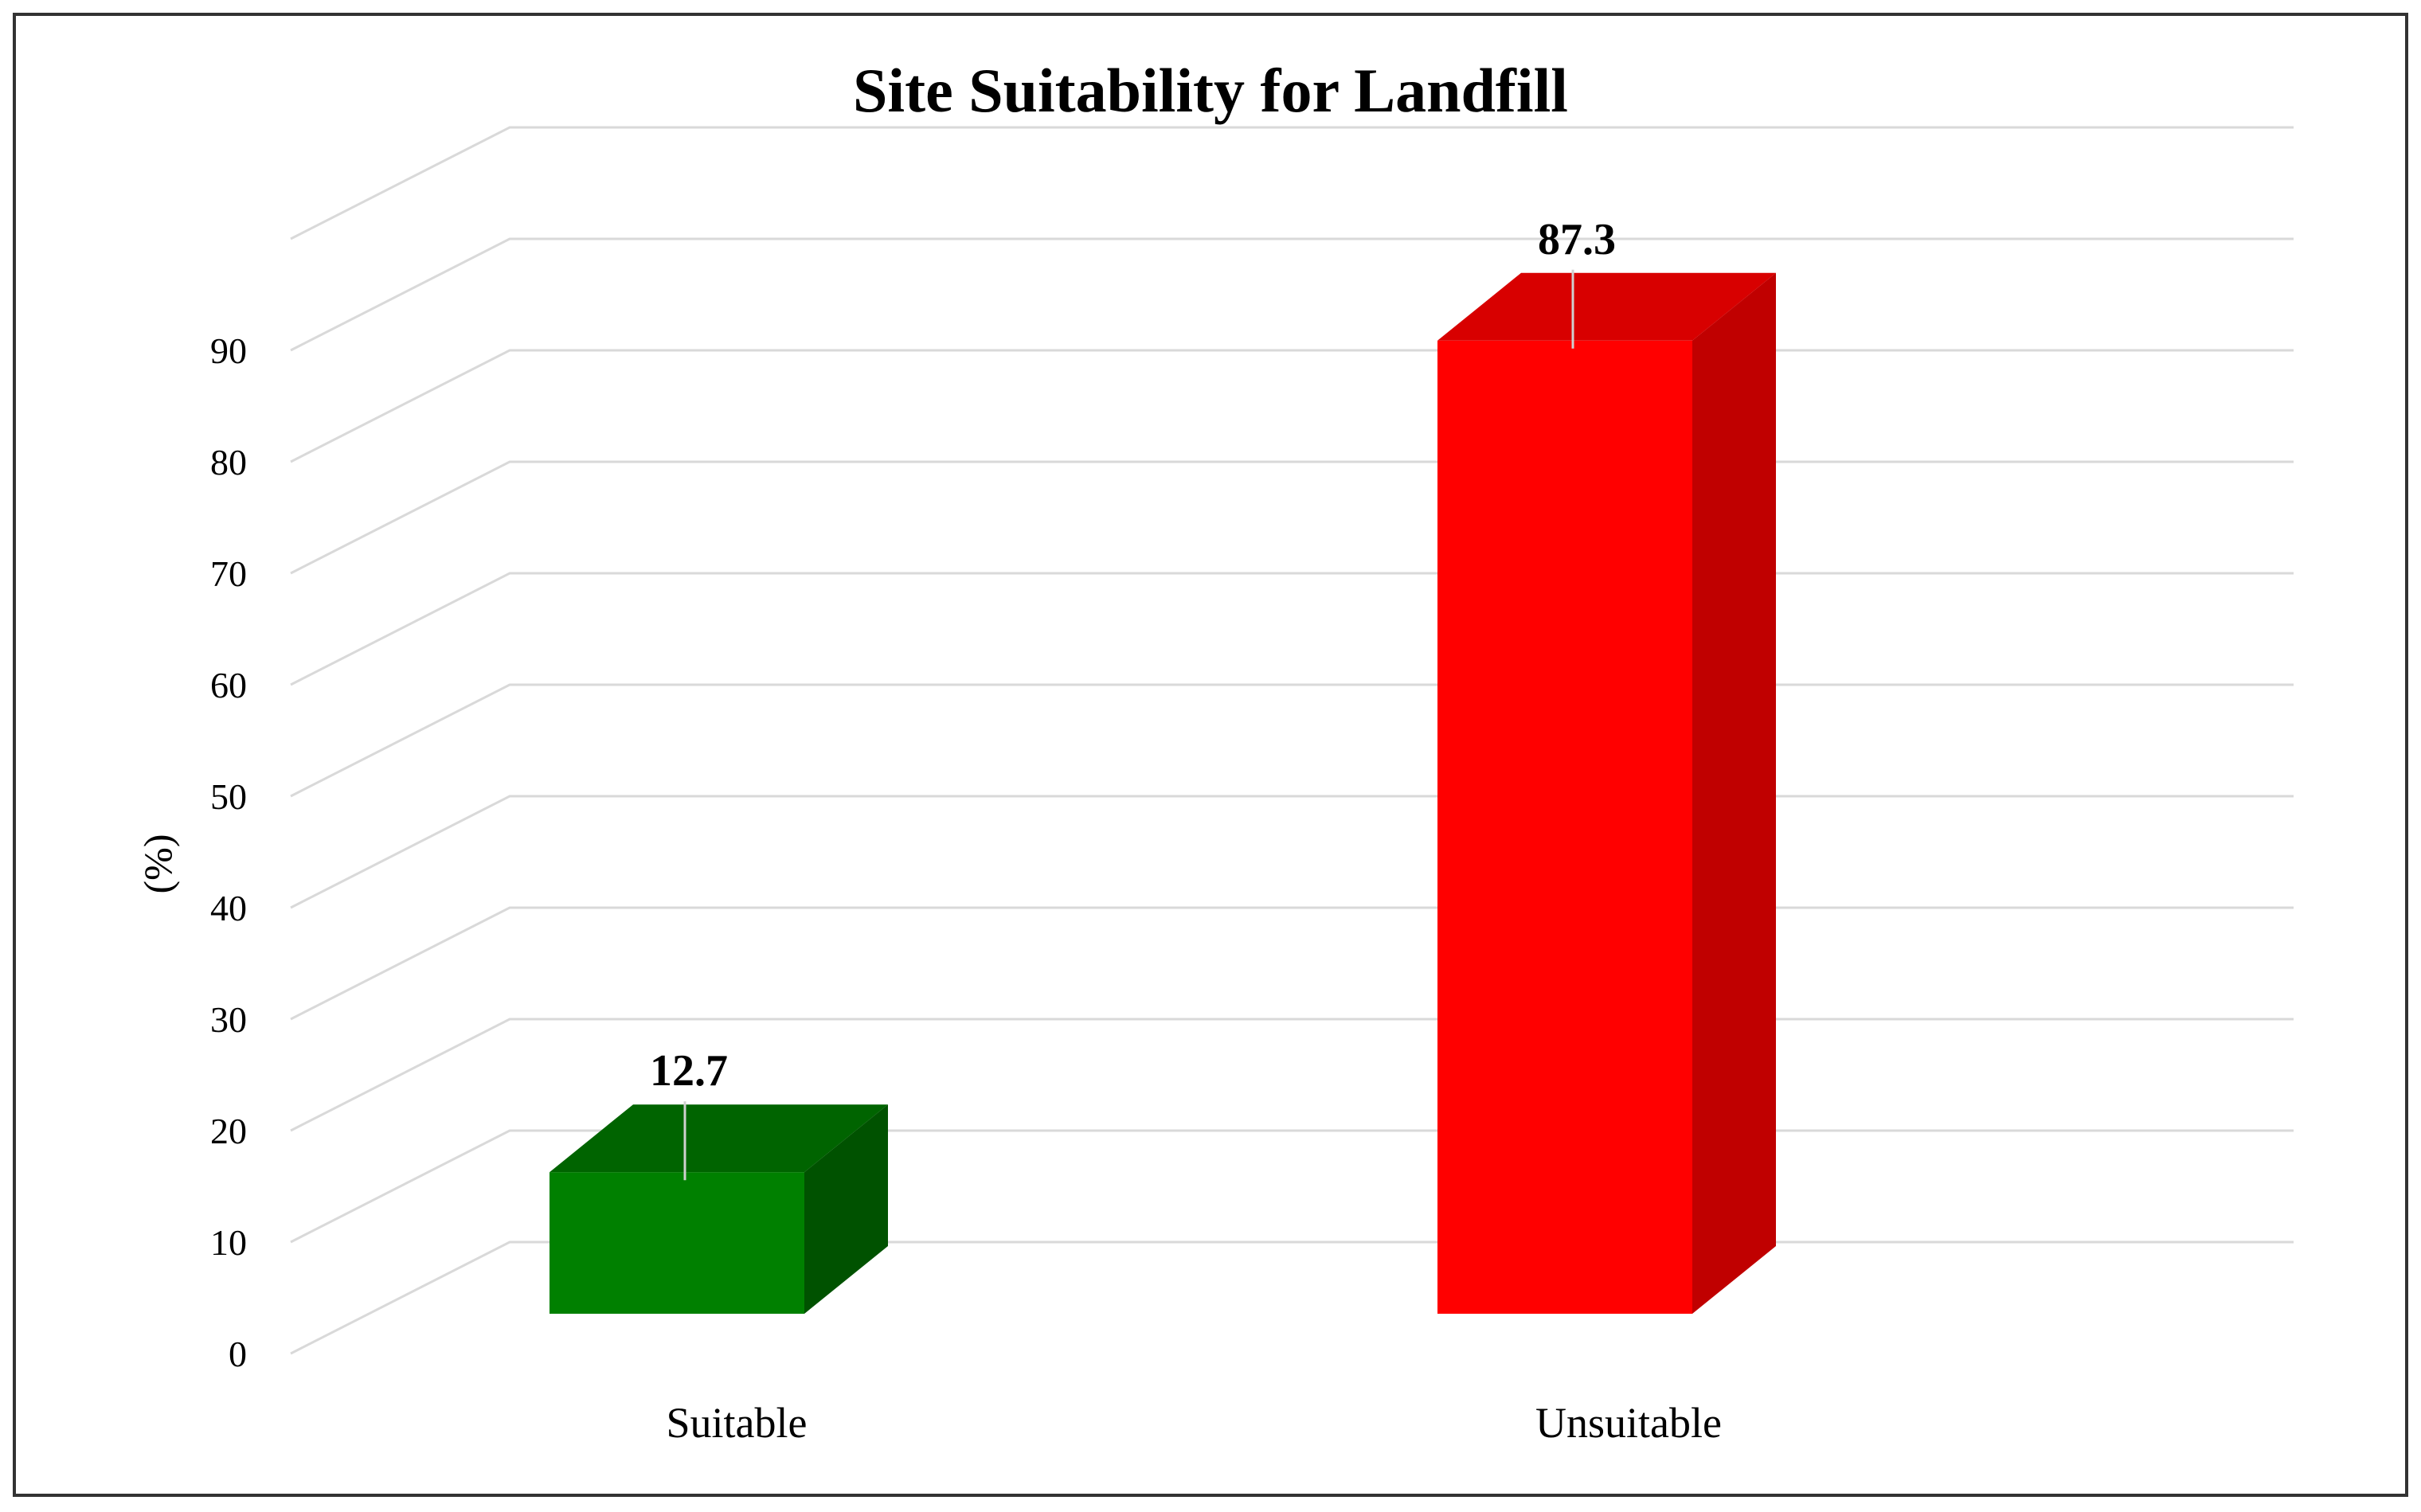 This screenshot has height=1512, width=2421. What do you see at coordinates (737, 1423) in the screenshot?
I see `x-category-suitable: Suitable` at bounding box center [737, 1423].